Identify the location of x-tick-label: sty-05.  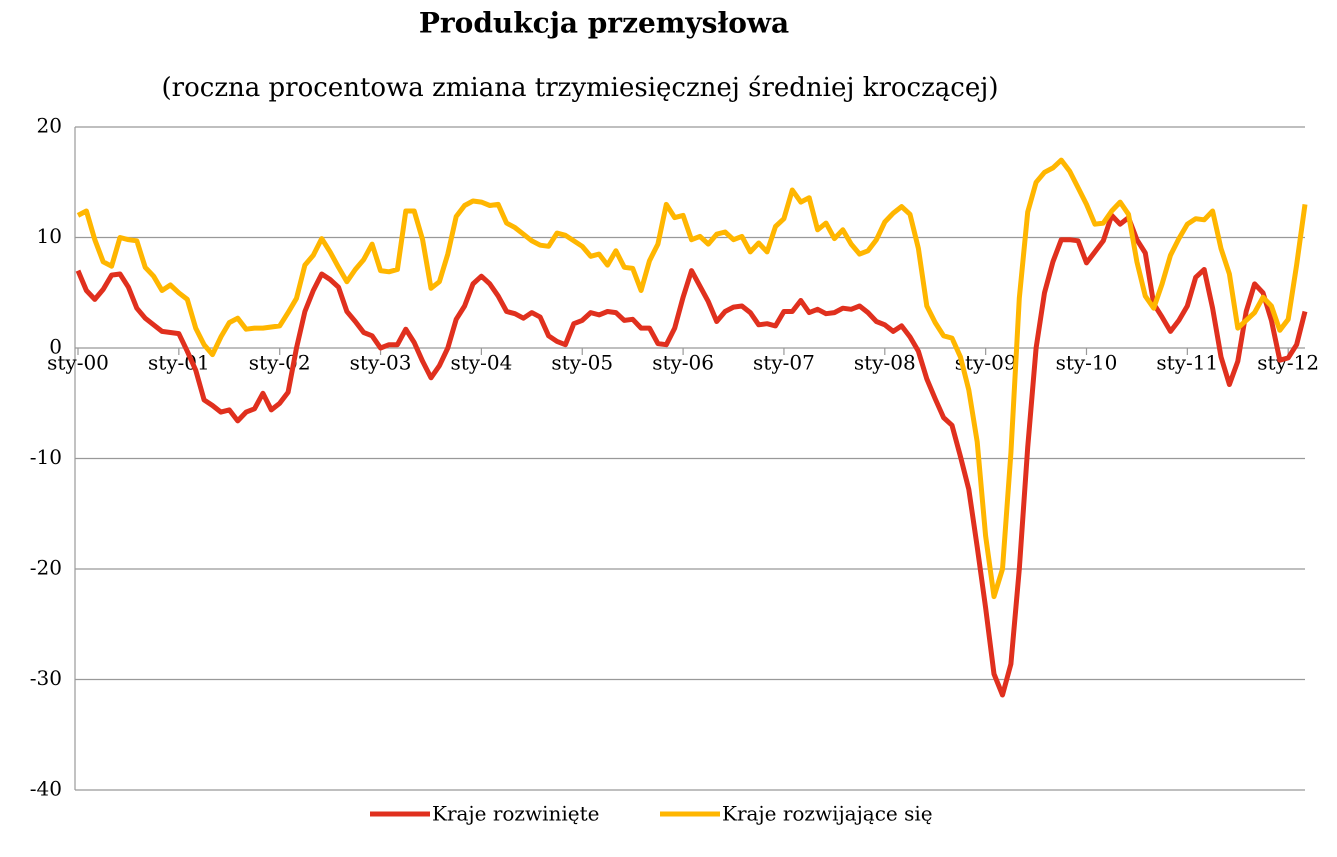
(582, 363).